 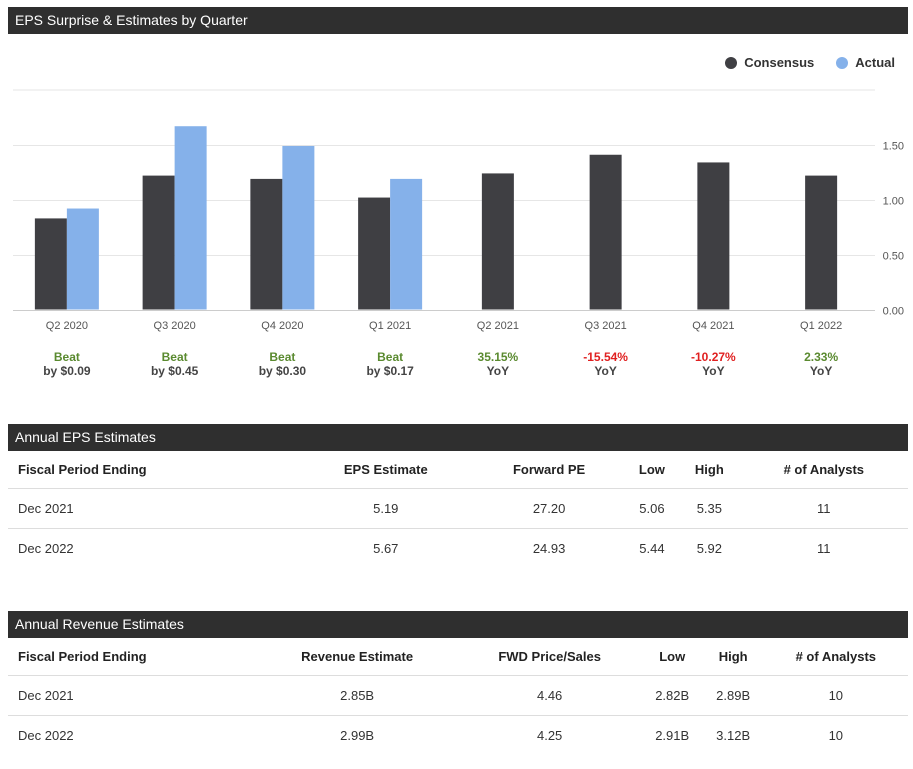 What do you see at coordinates (549, 657) in the screenshot?
I see `col-fwd-price-sales: FWD Price/Sales` at bounding box center [549, 657].